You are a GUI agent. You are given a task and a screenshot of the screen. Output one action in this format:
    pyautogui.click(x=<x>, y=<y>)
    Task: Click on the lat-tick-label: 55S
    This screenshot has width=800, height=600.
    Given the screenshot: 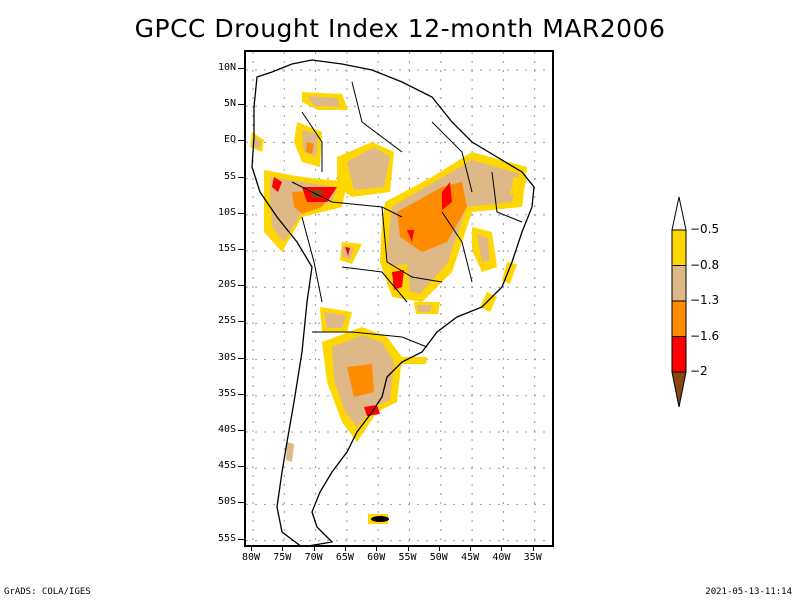 What is the action you would take?
    pyautogui.click(x=226, y=538)
    